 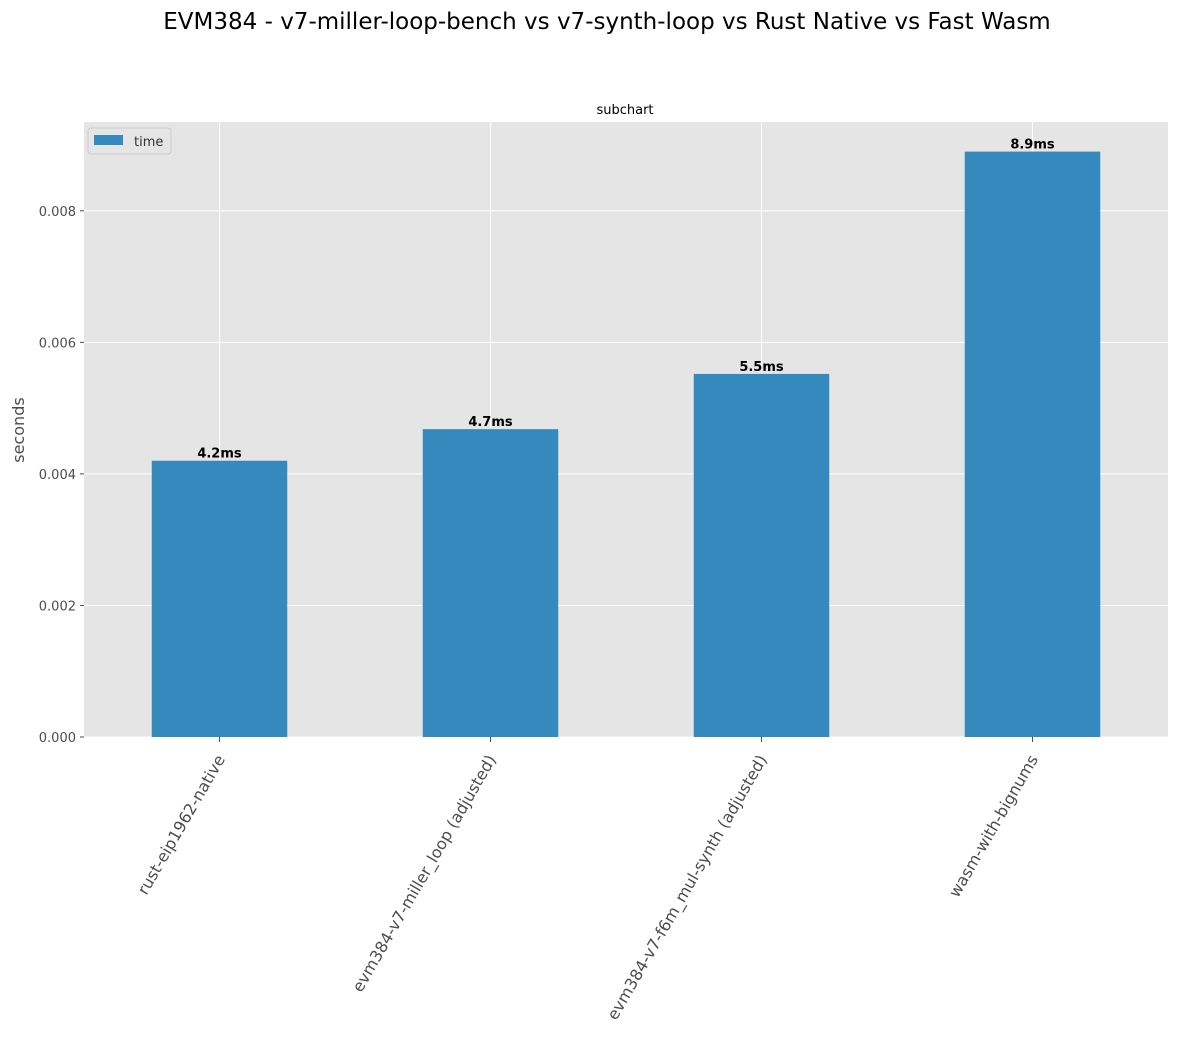 What do you see at coordinates (624, 110) in the screenshot?
I see `chart-title: subchart` at bounding box center [624, 110].